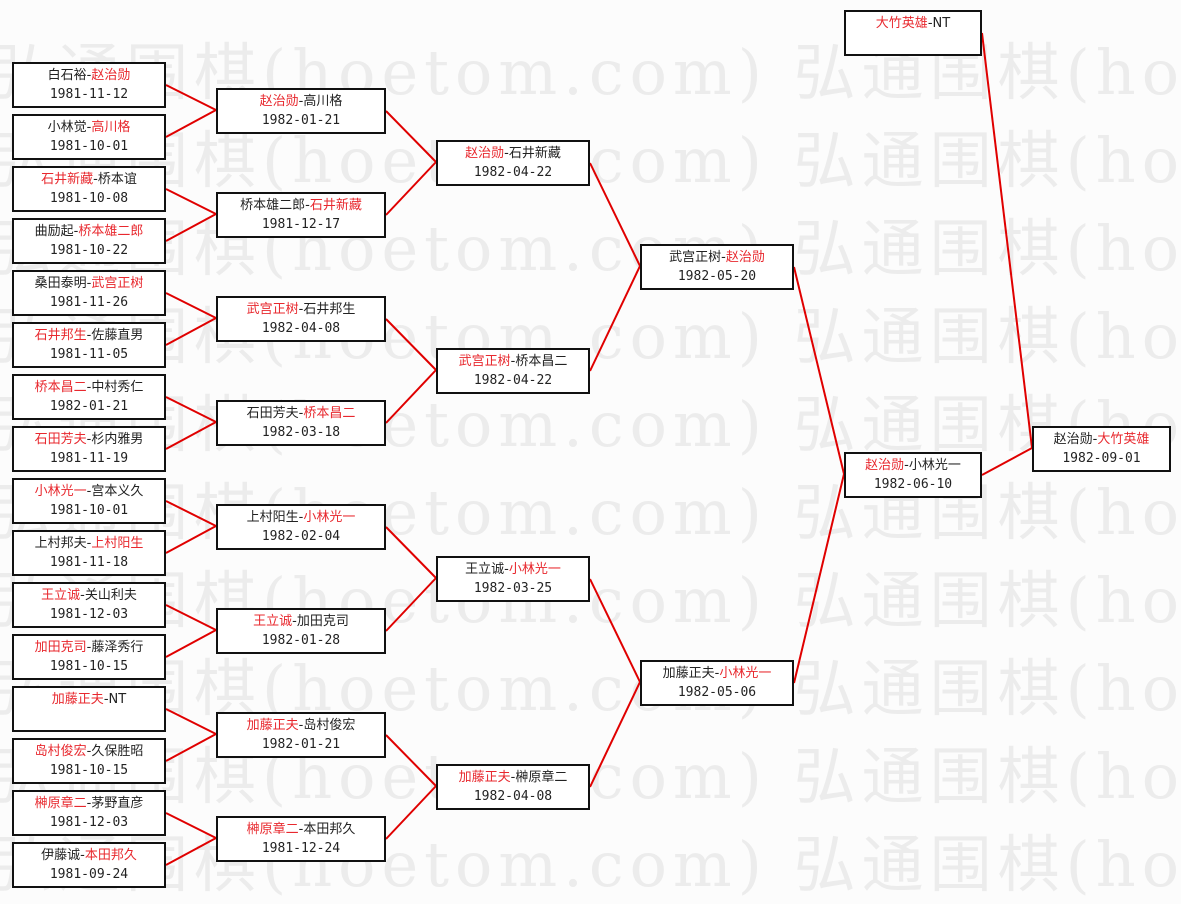 Image resolution: width=1181 pixels, height=904 pixels. Describe the element at coordinates (89, 85) in the screenshot. I see `match-box-round-1: 白石裕-赵治勋 1981-11-12` at that location.